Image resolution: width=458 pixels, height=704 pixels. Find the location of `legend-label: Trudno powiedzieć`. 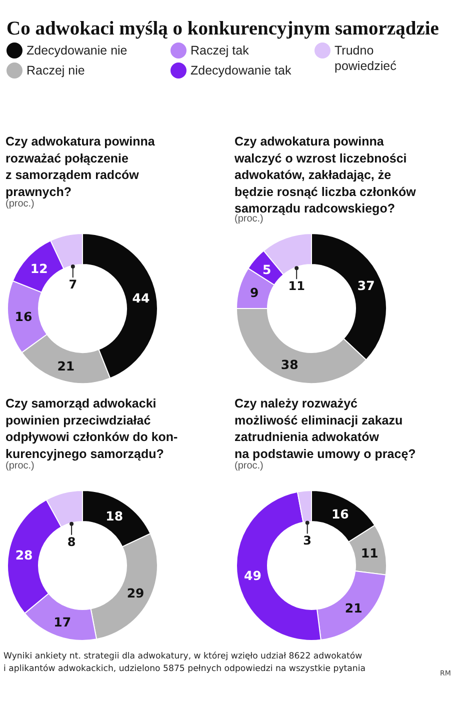

legend-label: Trudno powiedzieć is located at coordinates (365, 58).